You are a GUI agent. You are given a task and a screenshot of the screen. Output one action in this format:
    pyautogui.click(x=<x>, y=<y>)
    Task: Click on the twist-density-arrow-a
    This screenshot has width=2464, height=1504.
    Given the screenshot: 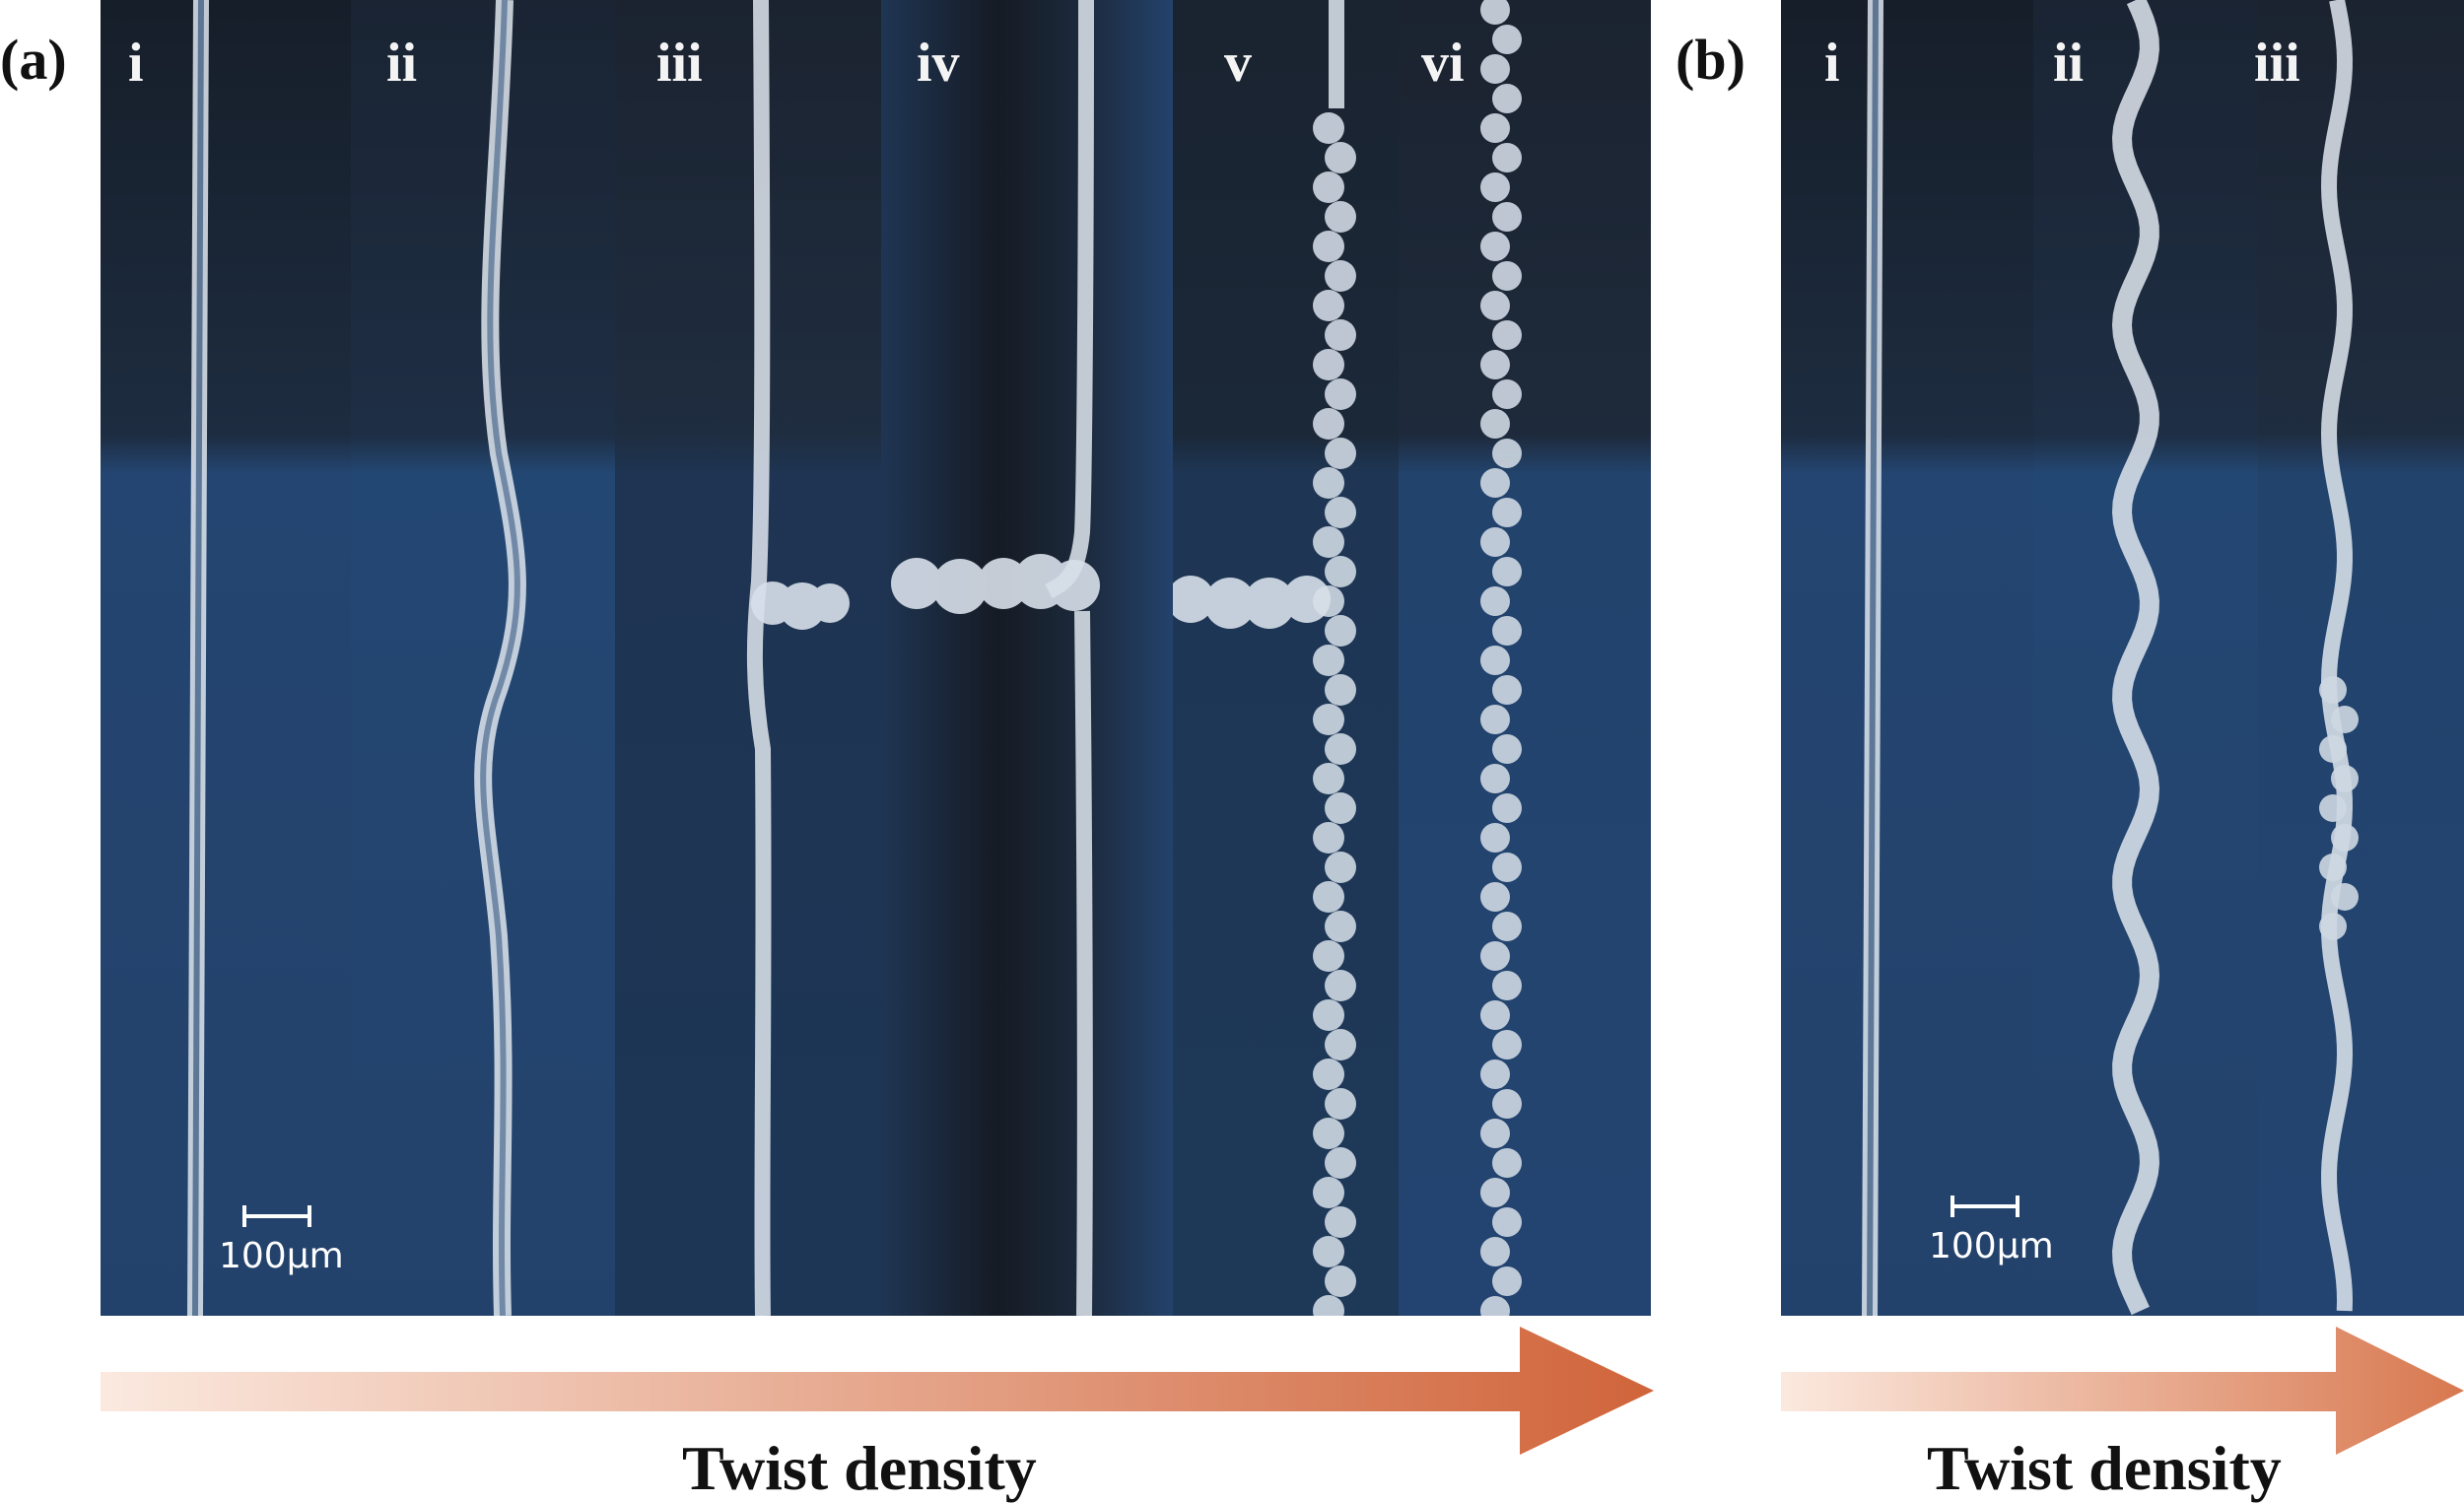 What is the action you would take?
    pyautogui.click(x=877, y=1391)
    